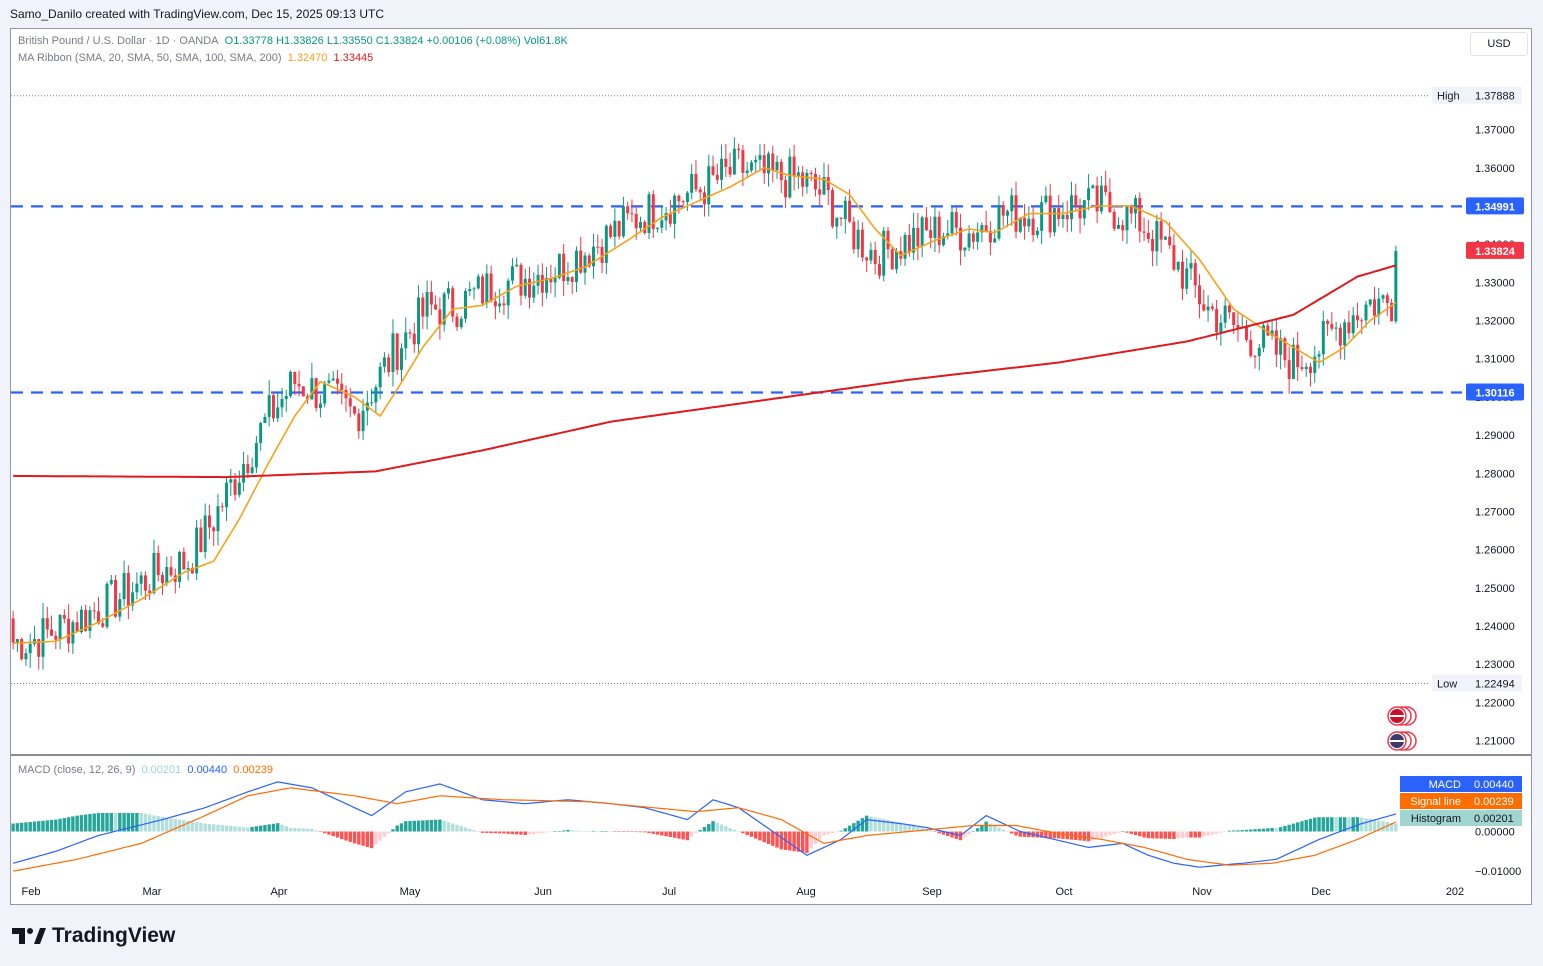  I want to click on tradingview-logo-icon, so click(29, 936).